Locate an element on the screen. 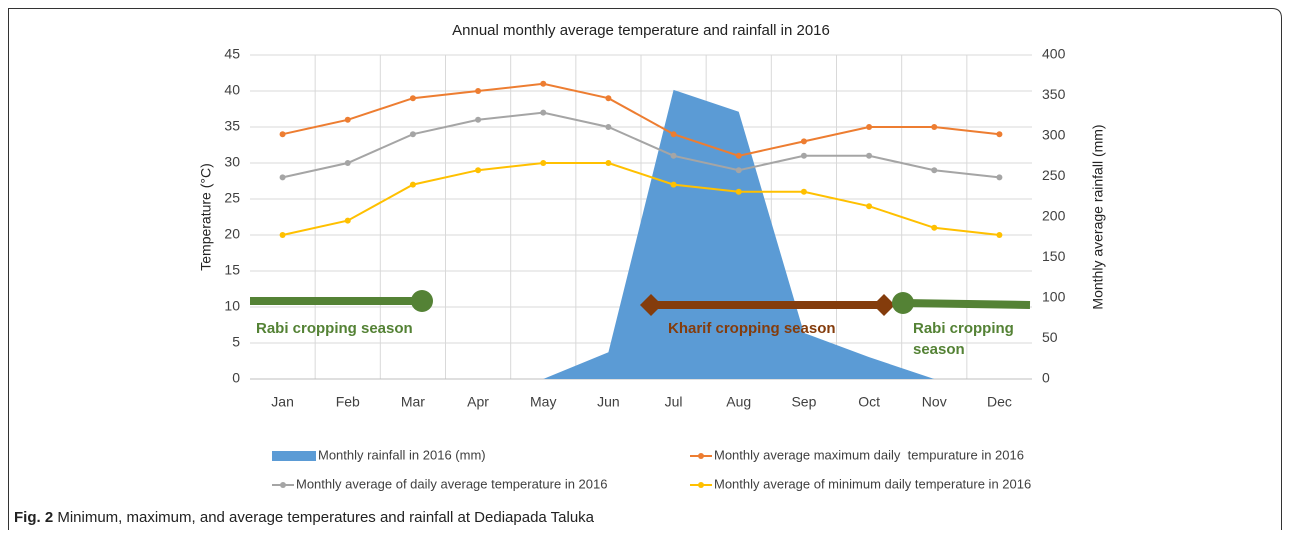 The width and height of the screenshot is (1290, 536). x-tick-label: Apr is located at coordinates (478, 402).